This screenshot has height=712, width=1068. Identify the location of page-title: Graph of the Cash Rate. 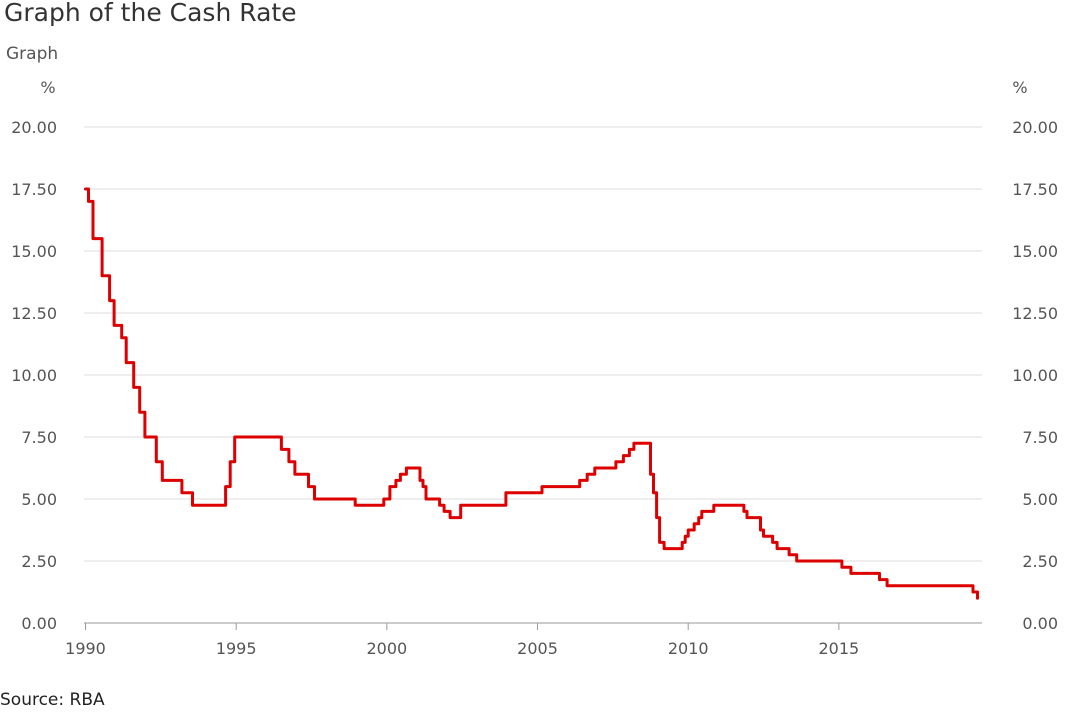
(150, 13).